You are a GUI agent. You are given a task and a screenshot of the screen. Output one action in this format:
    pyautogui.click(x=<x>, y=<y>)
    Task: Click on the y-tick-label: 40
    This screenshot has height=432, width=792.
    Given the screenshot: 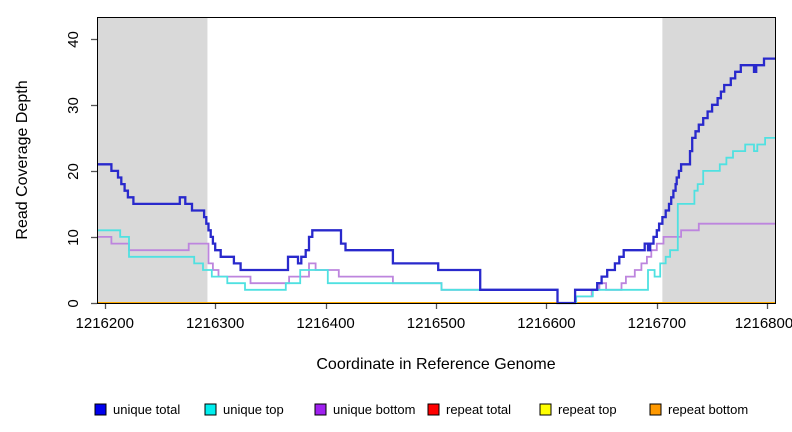 What is the action you would take?
    pyautogui.click(x=73, y=39)
    